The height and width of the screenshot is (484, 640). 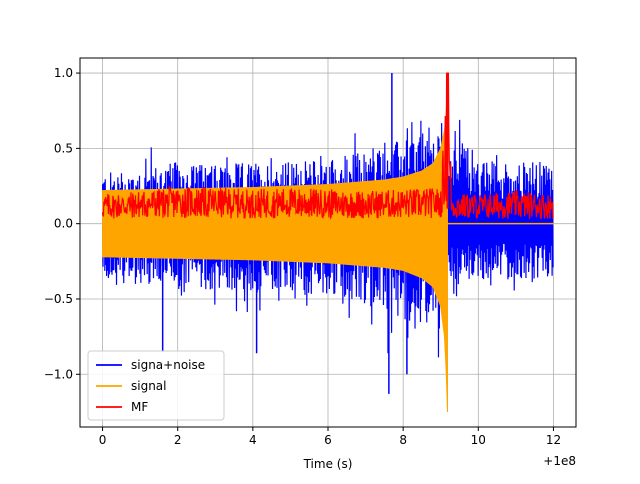 I want to click on x-tick-label: 4, so click(x=253, y=440).